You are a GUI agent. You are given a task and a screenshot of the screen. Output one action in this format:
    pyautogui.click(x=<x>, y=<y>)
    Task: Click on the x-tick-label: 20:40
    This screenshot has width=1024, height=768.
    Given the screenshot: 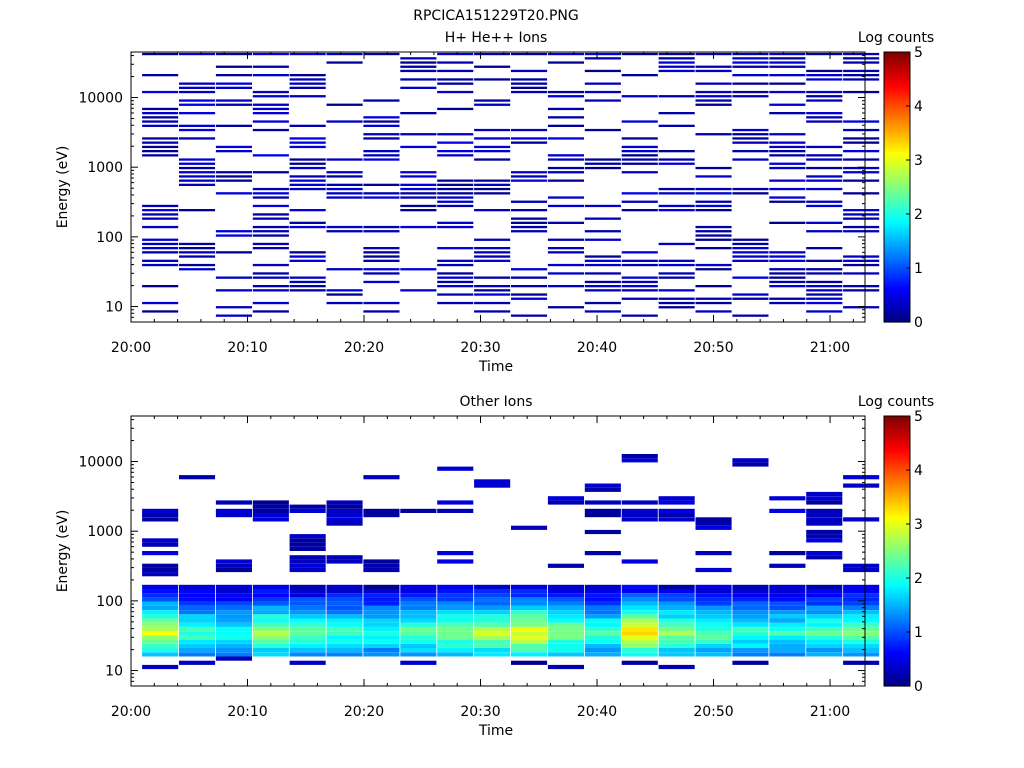 What is the action you would take?
    pyautogui.click(x=597, y=348)
    